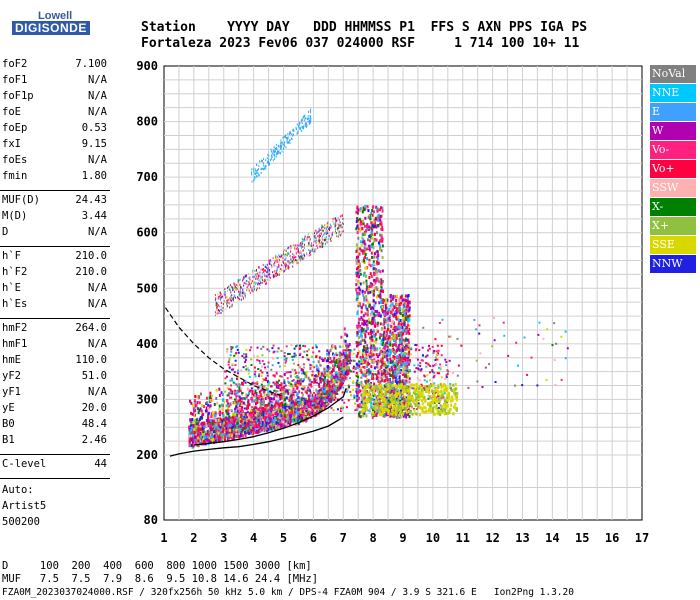 This screenshot has height=600, width=700. Describe the element at coordinates (11, 112) in the screenshot. I see `param-label: foE` at that location.